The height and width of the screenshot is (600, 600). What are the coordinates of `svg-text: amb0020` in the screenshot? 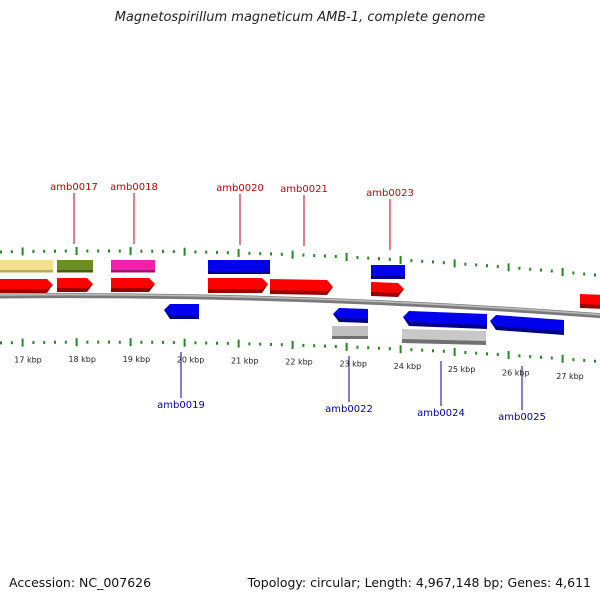 It's located at (240, 188).